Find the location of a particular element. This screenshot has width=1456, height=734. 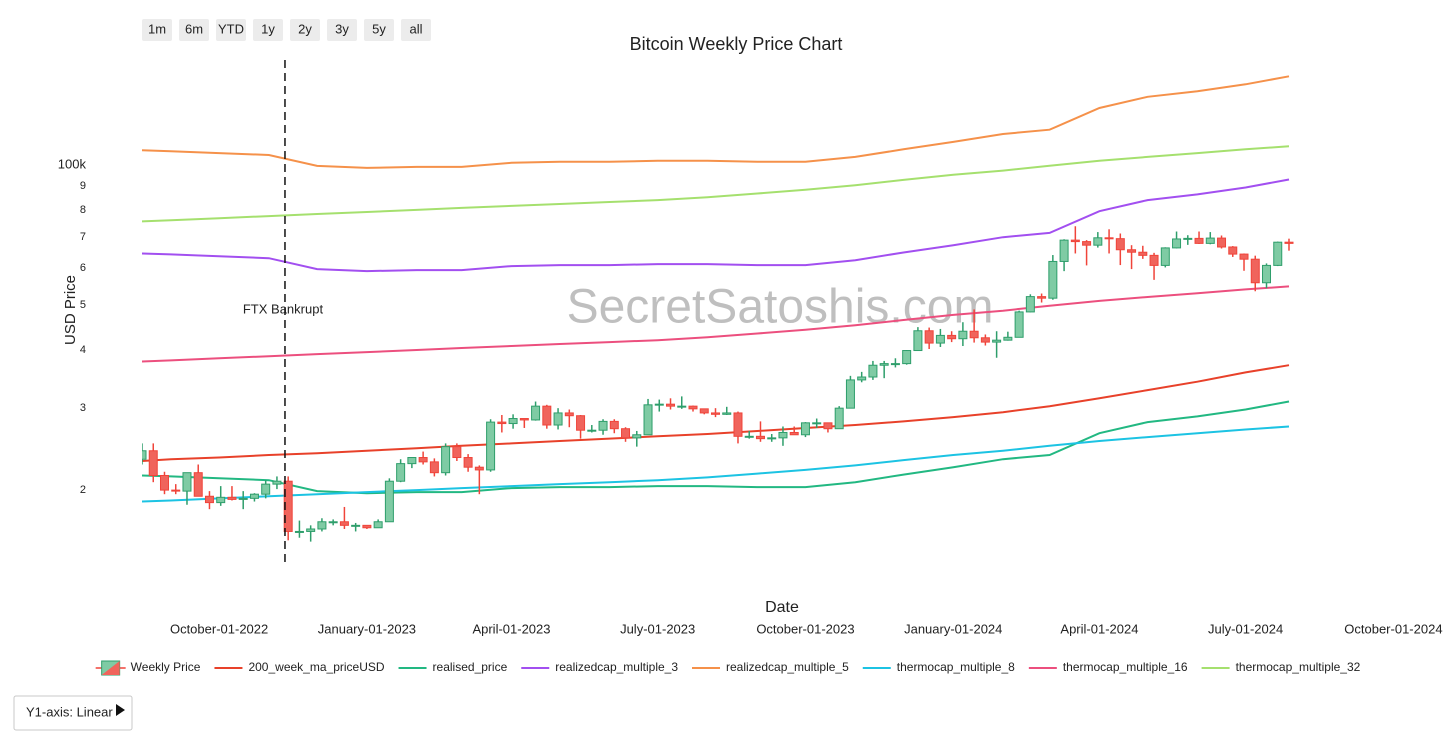

range-button-label: 3y is located at coordinates (342, 28).